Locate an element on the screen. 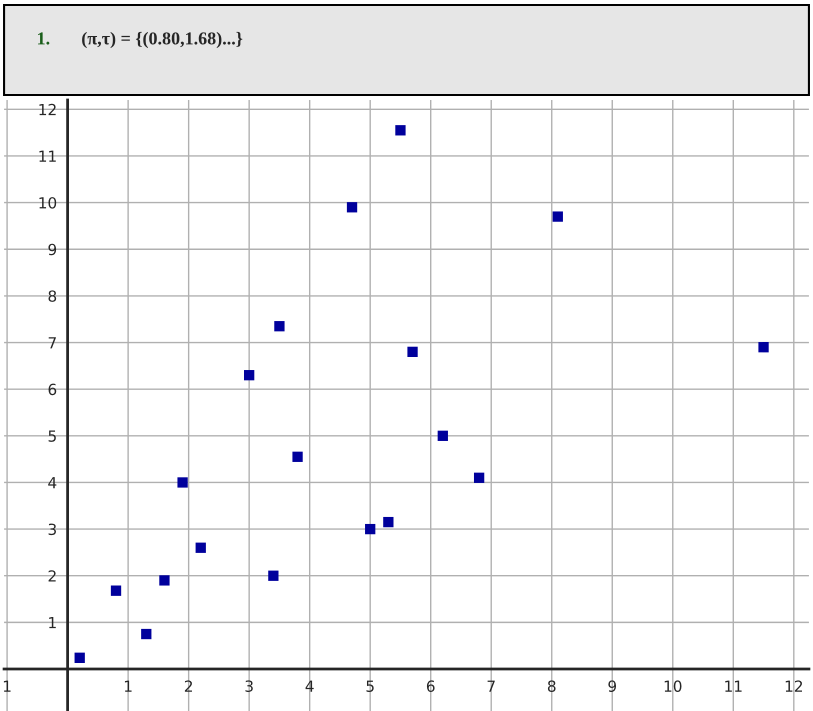 The image size is (813, 711). y-tick-label: 5 is located at coordinates (52, 436).